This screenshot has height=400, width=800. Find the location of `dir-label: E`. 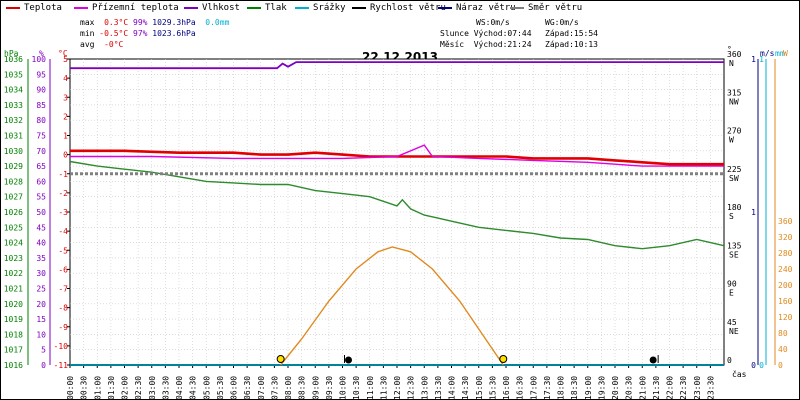

dir-label: E is located at coordinates (731, 293).